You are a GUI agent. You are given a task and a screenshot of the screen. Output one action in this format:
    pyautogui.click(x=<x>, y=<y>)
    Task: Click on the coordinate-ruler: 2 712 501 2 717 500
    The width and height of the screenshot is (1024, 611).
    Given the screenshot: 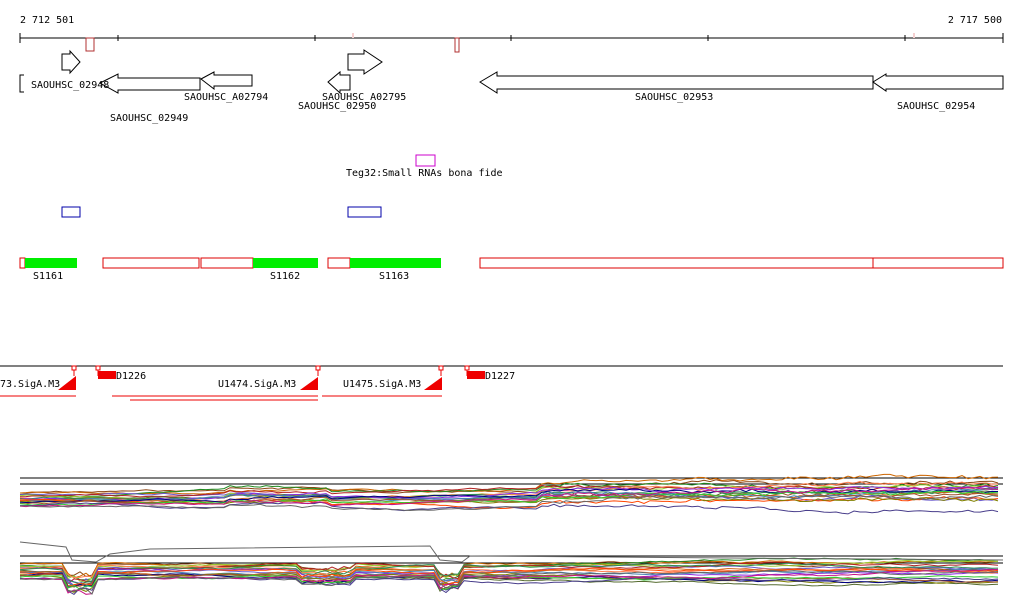 What is the action you would take?
    pyautogui.click(x=511, y=33)
    